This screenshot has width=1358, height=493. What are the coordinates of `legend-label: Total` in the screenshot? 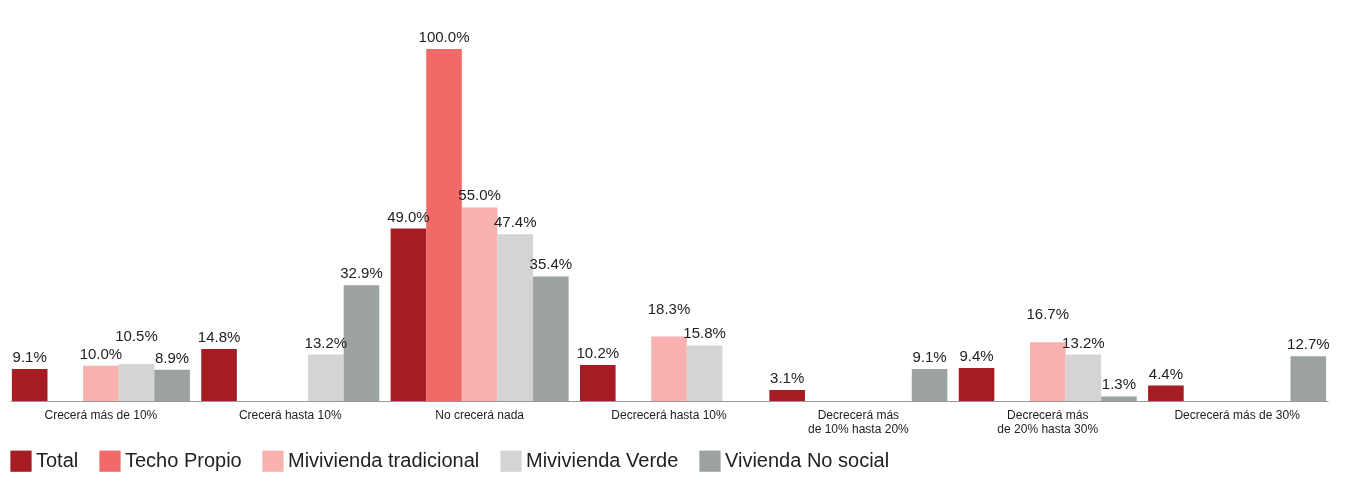 It's located at (57, 460).